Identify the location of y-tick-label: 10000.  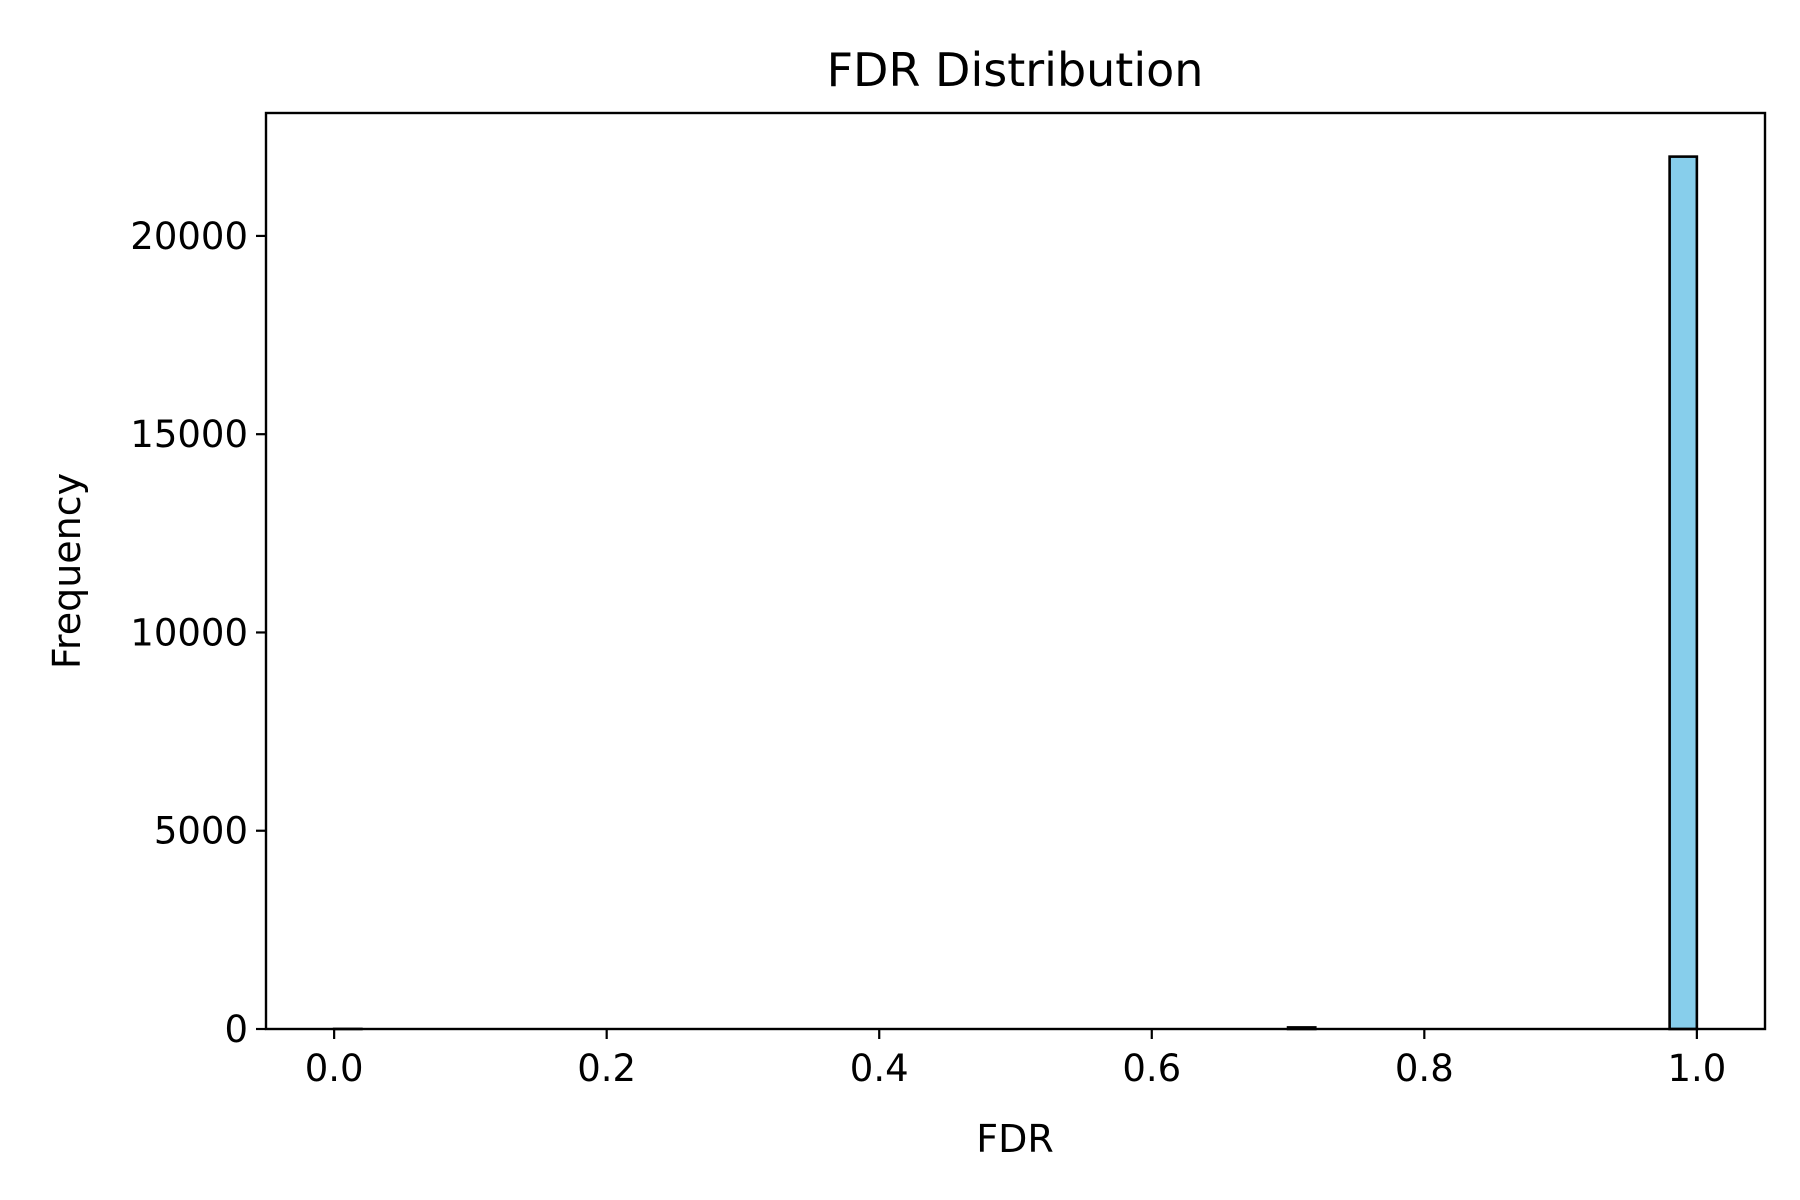
(189, 632).